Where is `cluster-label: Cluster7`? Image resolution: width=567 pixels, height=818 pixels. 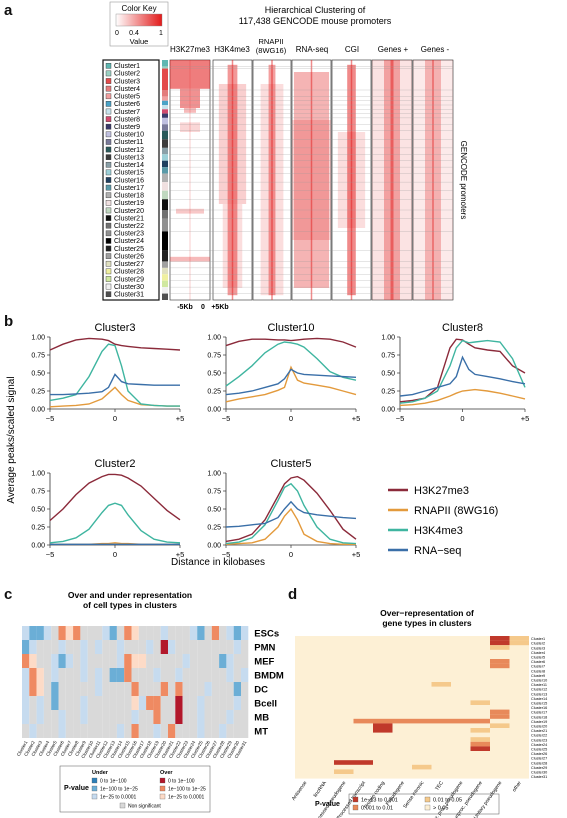
cluster-label: Cluster7 is located at coordinates (127, 112).